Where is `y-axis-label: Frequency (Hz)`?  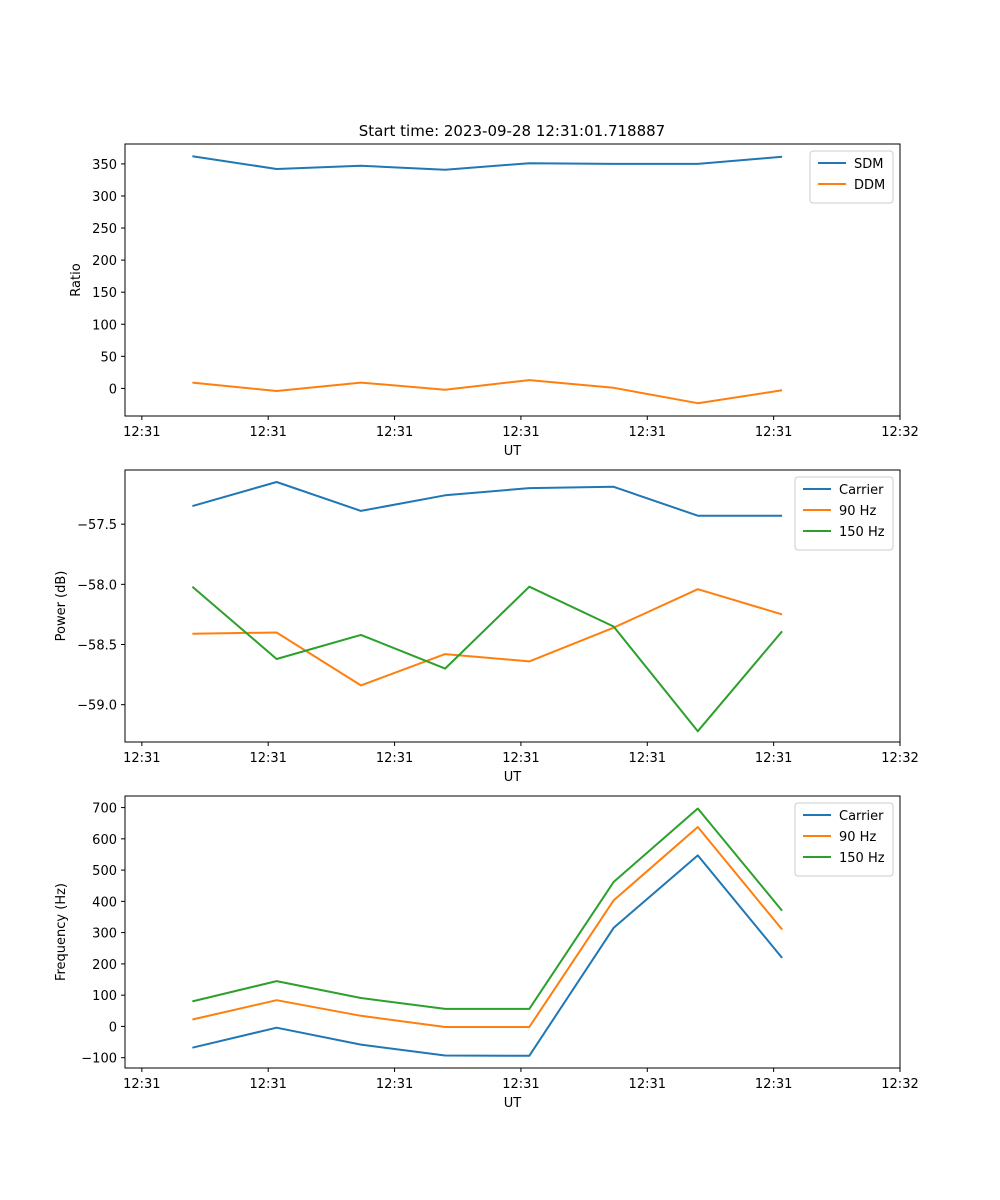 y-axis-label: Frequency (Hz) is located at coordinates (61, 932).